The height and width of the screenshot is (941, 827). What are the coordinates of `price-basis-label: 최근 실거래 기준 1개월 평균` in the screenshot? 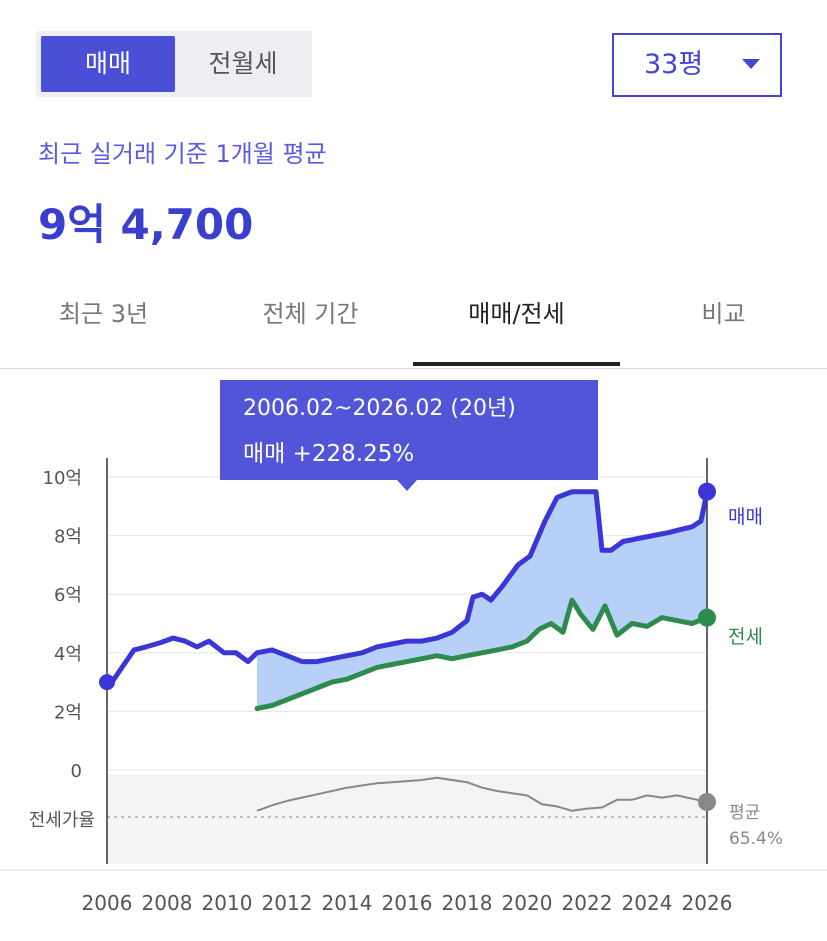 It's located at (182, 154).